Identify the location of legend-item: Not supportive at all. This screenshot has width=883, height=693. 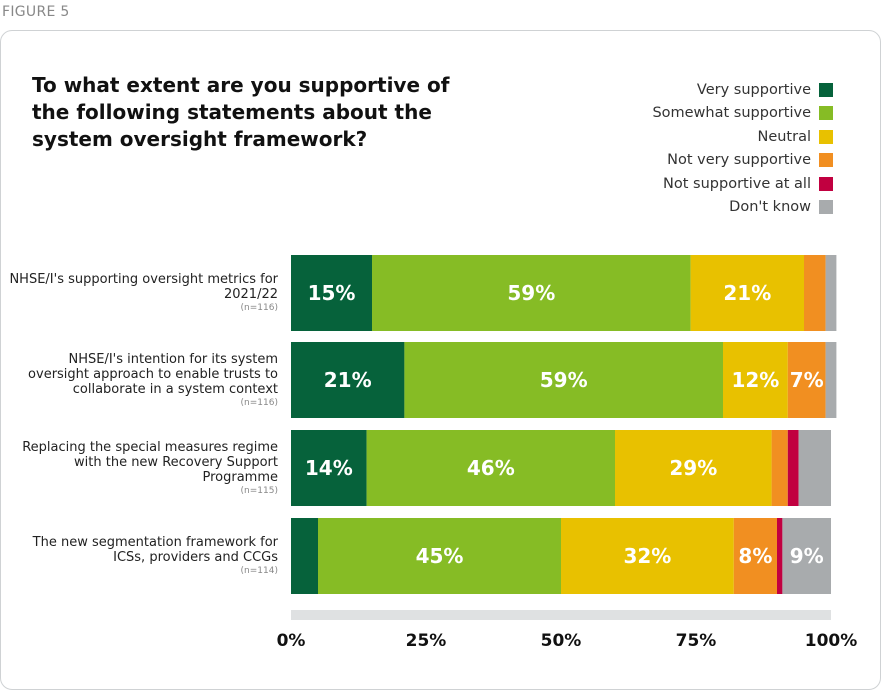
(742, 184).